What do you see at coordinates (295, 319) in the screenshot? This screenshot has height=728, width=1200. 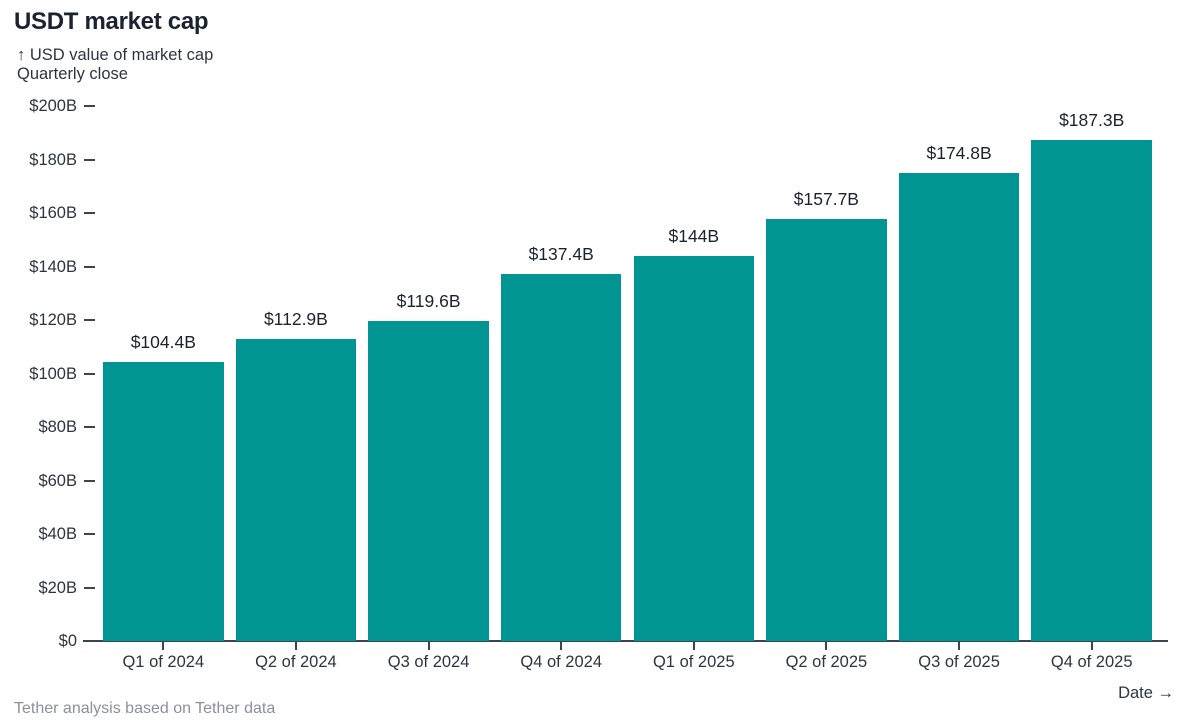 I see `bar-value-label: $112.9B` at bounding box center [295, 319].